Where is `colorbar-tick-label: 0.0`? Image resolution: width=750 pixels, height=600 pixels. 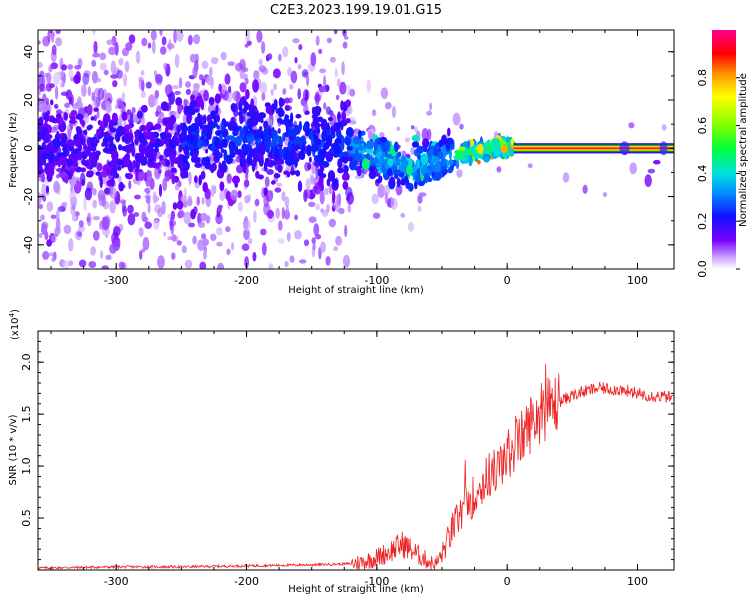
colorbar-tick-label: 0.0 is located at coordinates (702, 269).